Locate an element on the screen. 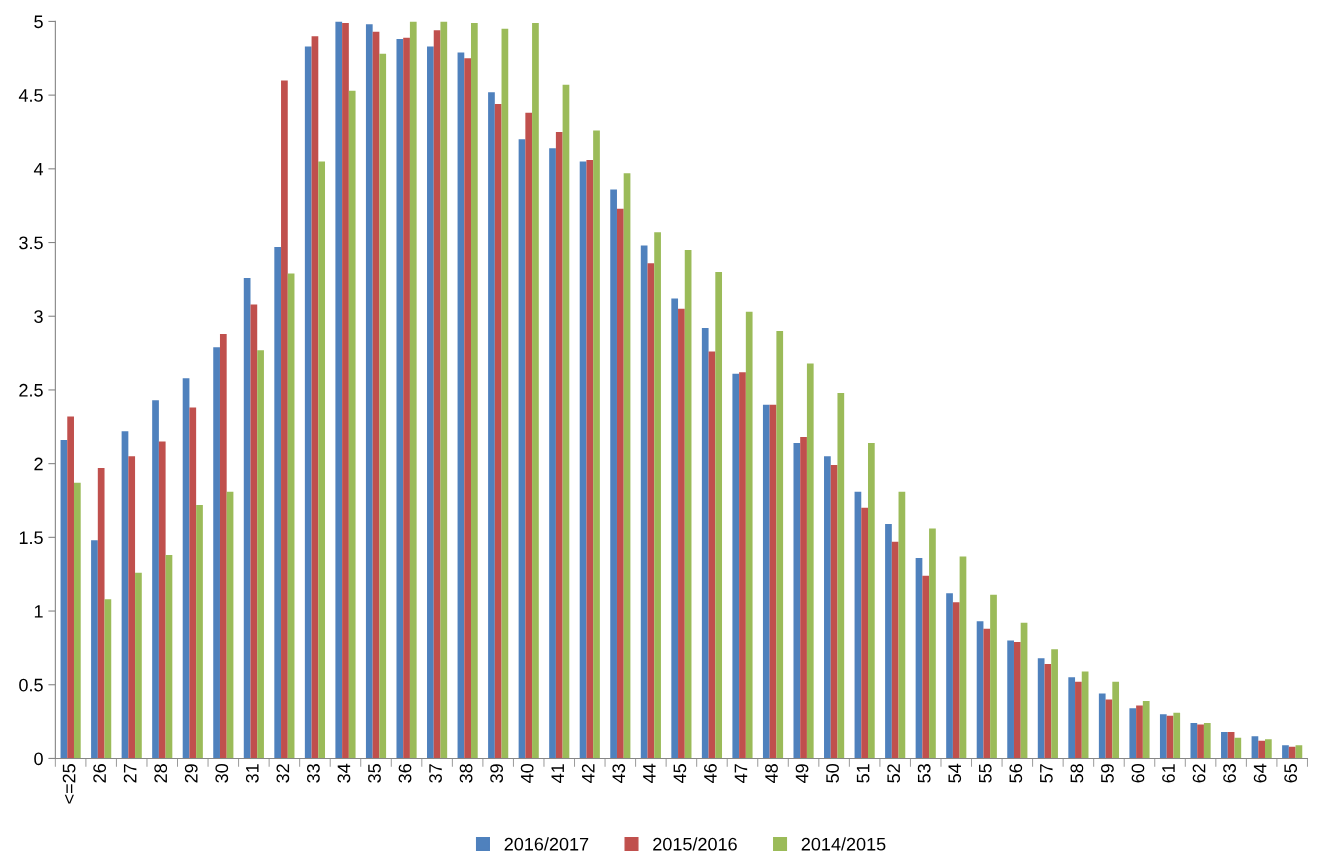  x-tick-label: 28 is located at coordinates (161, 773).